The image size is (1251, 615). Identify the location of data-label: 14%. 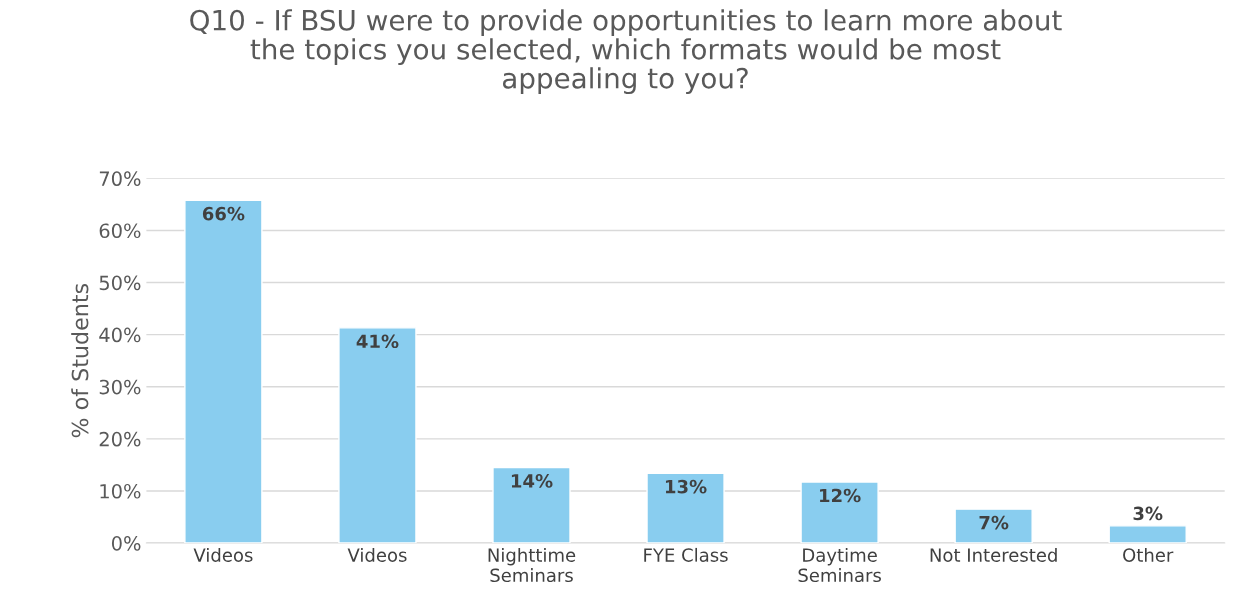
(532, 481).